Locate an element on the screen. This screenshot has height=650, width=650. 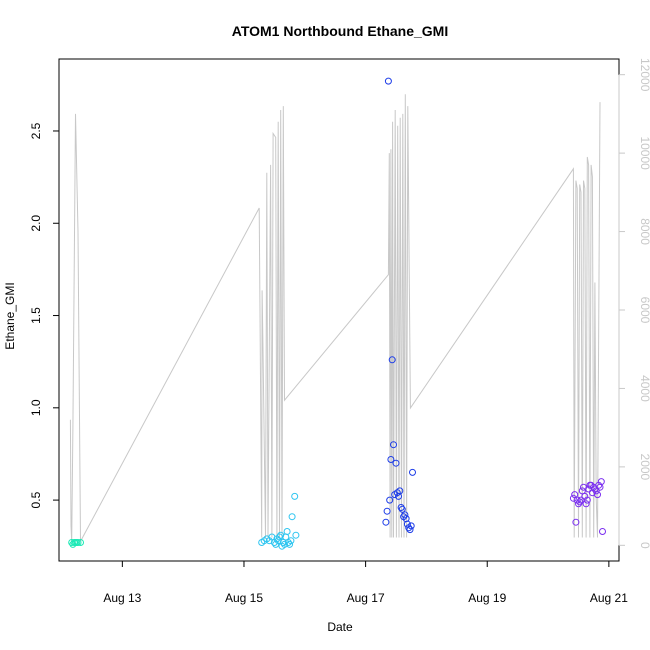
y-tick-label: 2.0 is located at coordinates (36, 223).